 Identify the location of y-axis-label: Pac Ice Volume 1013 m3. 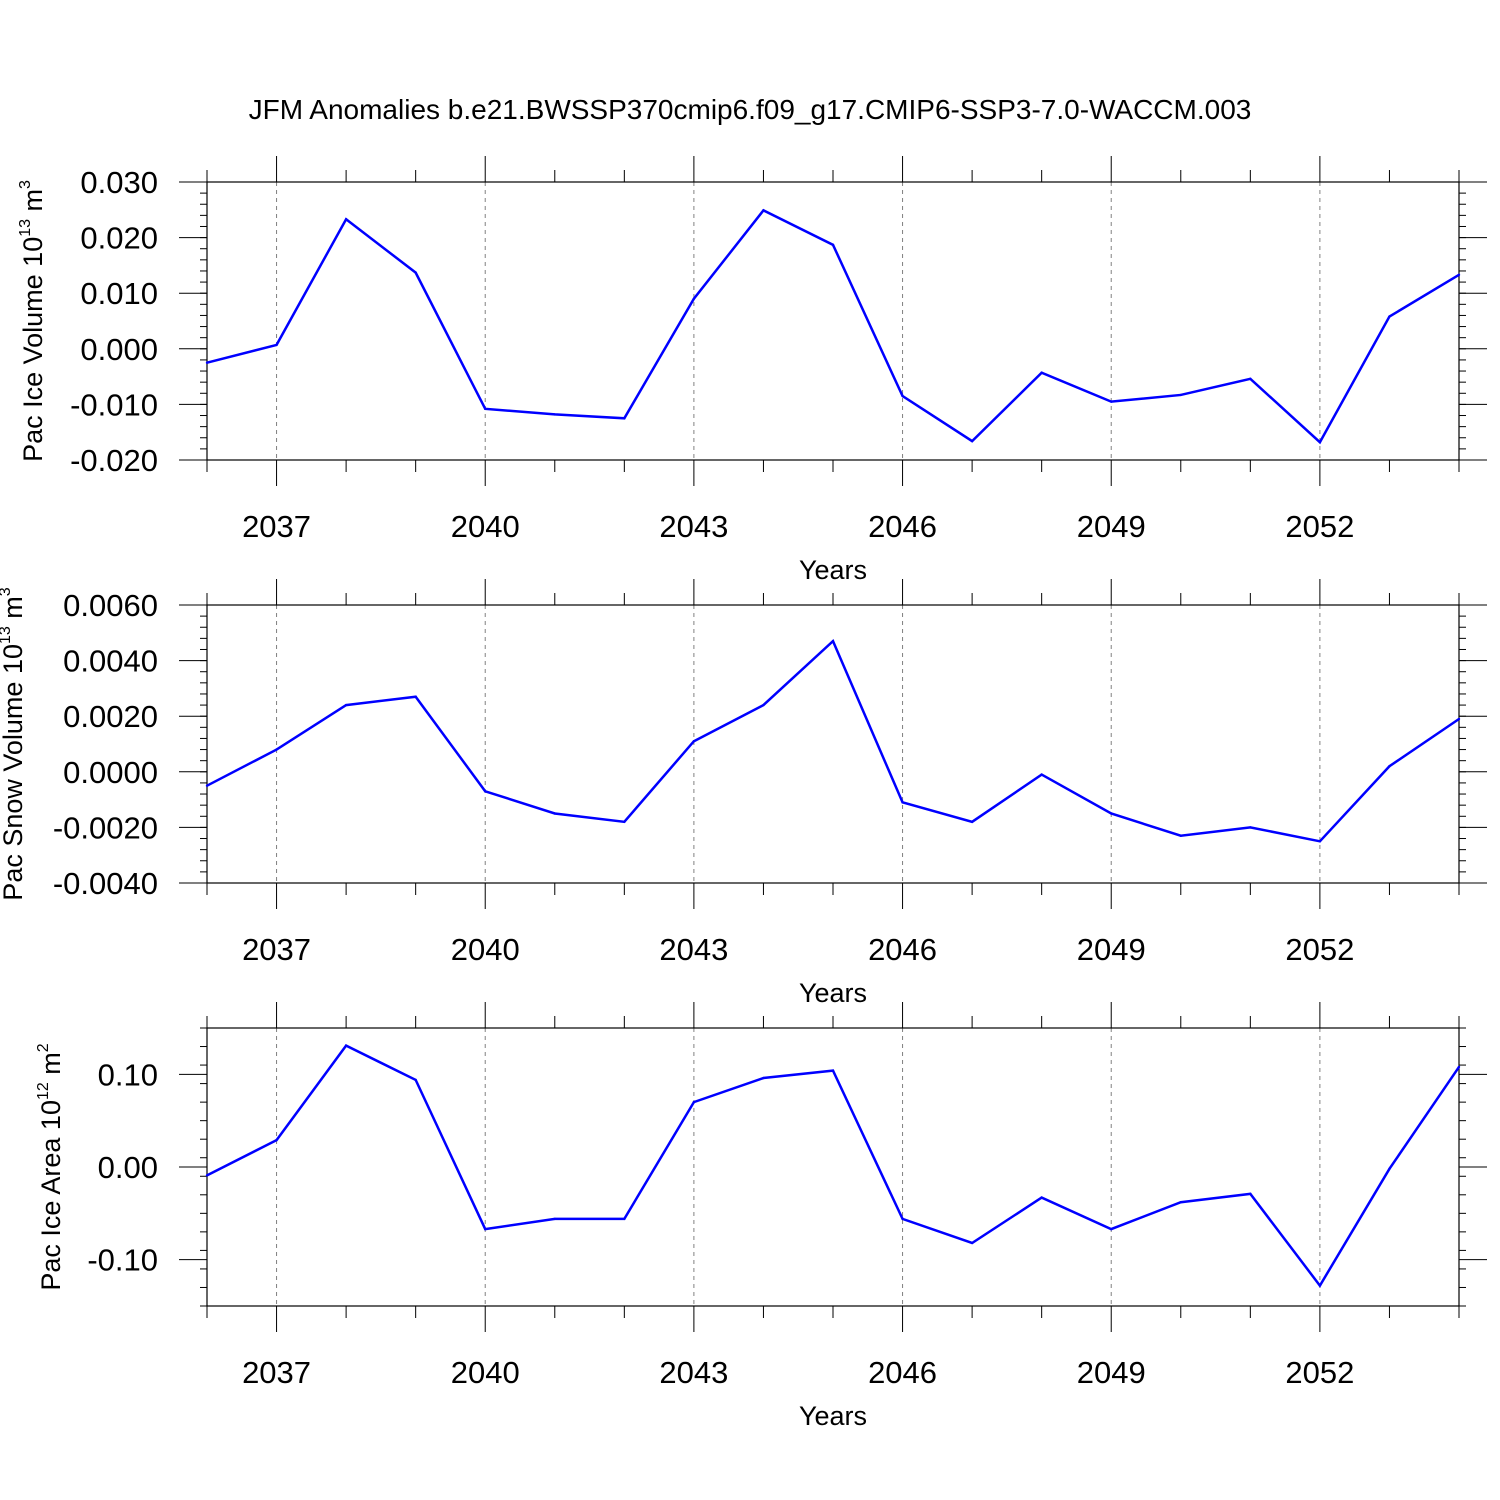
(32, 321).